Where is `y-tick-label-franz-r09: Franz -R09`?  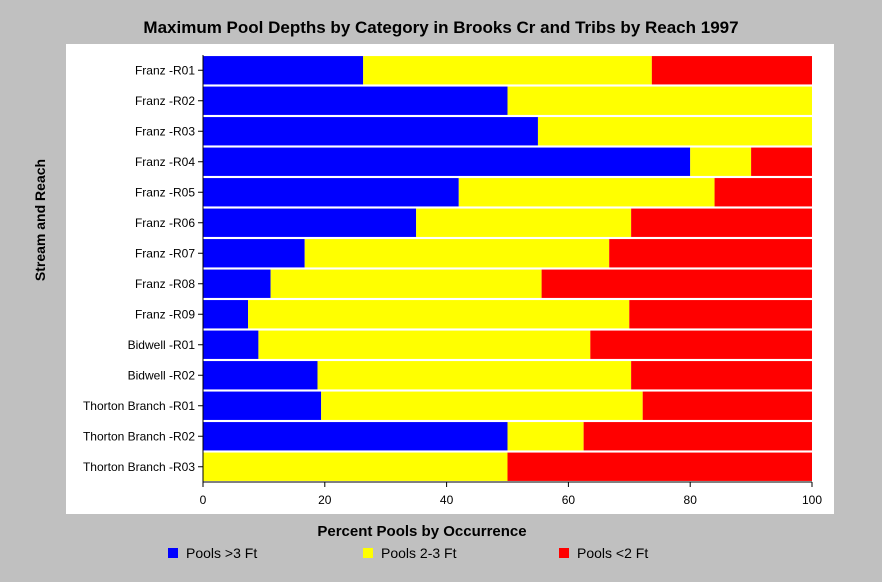 y-tick-label-franz-r09: Franz -R09 is located at coordinates (165, 314).